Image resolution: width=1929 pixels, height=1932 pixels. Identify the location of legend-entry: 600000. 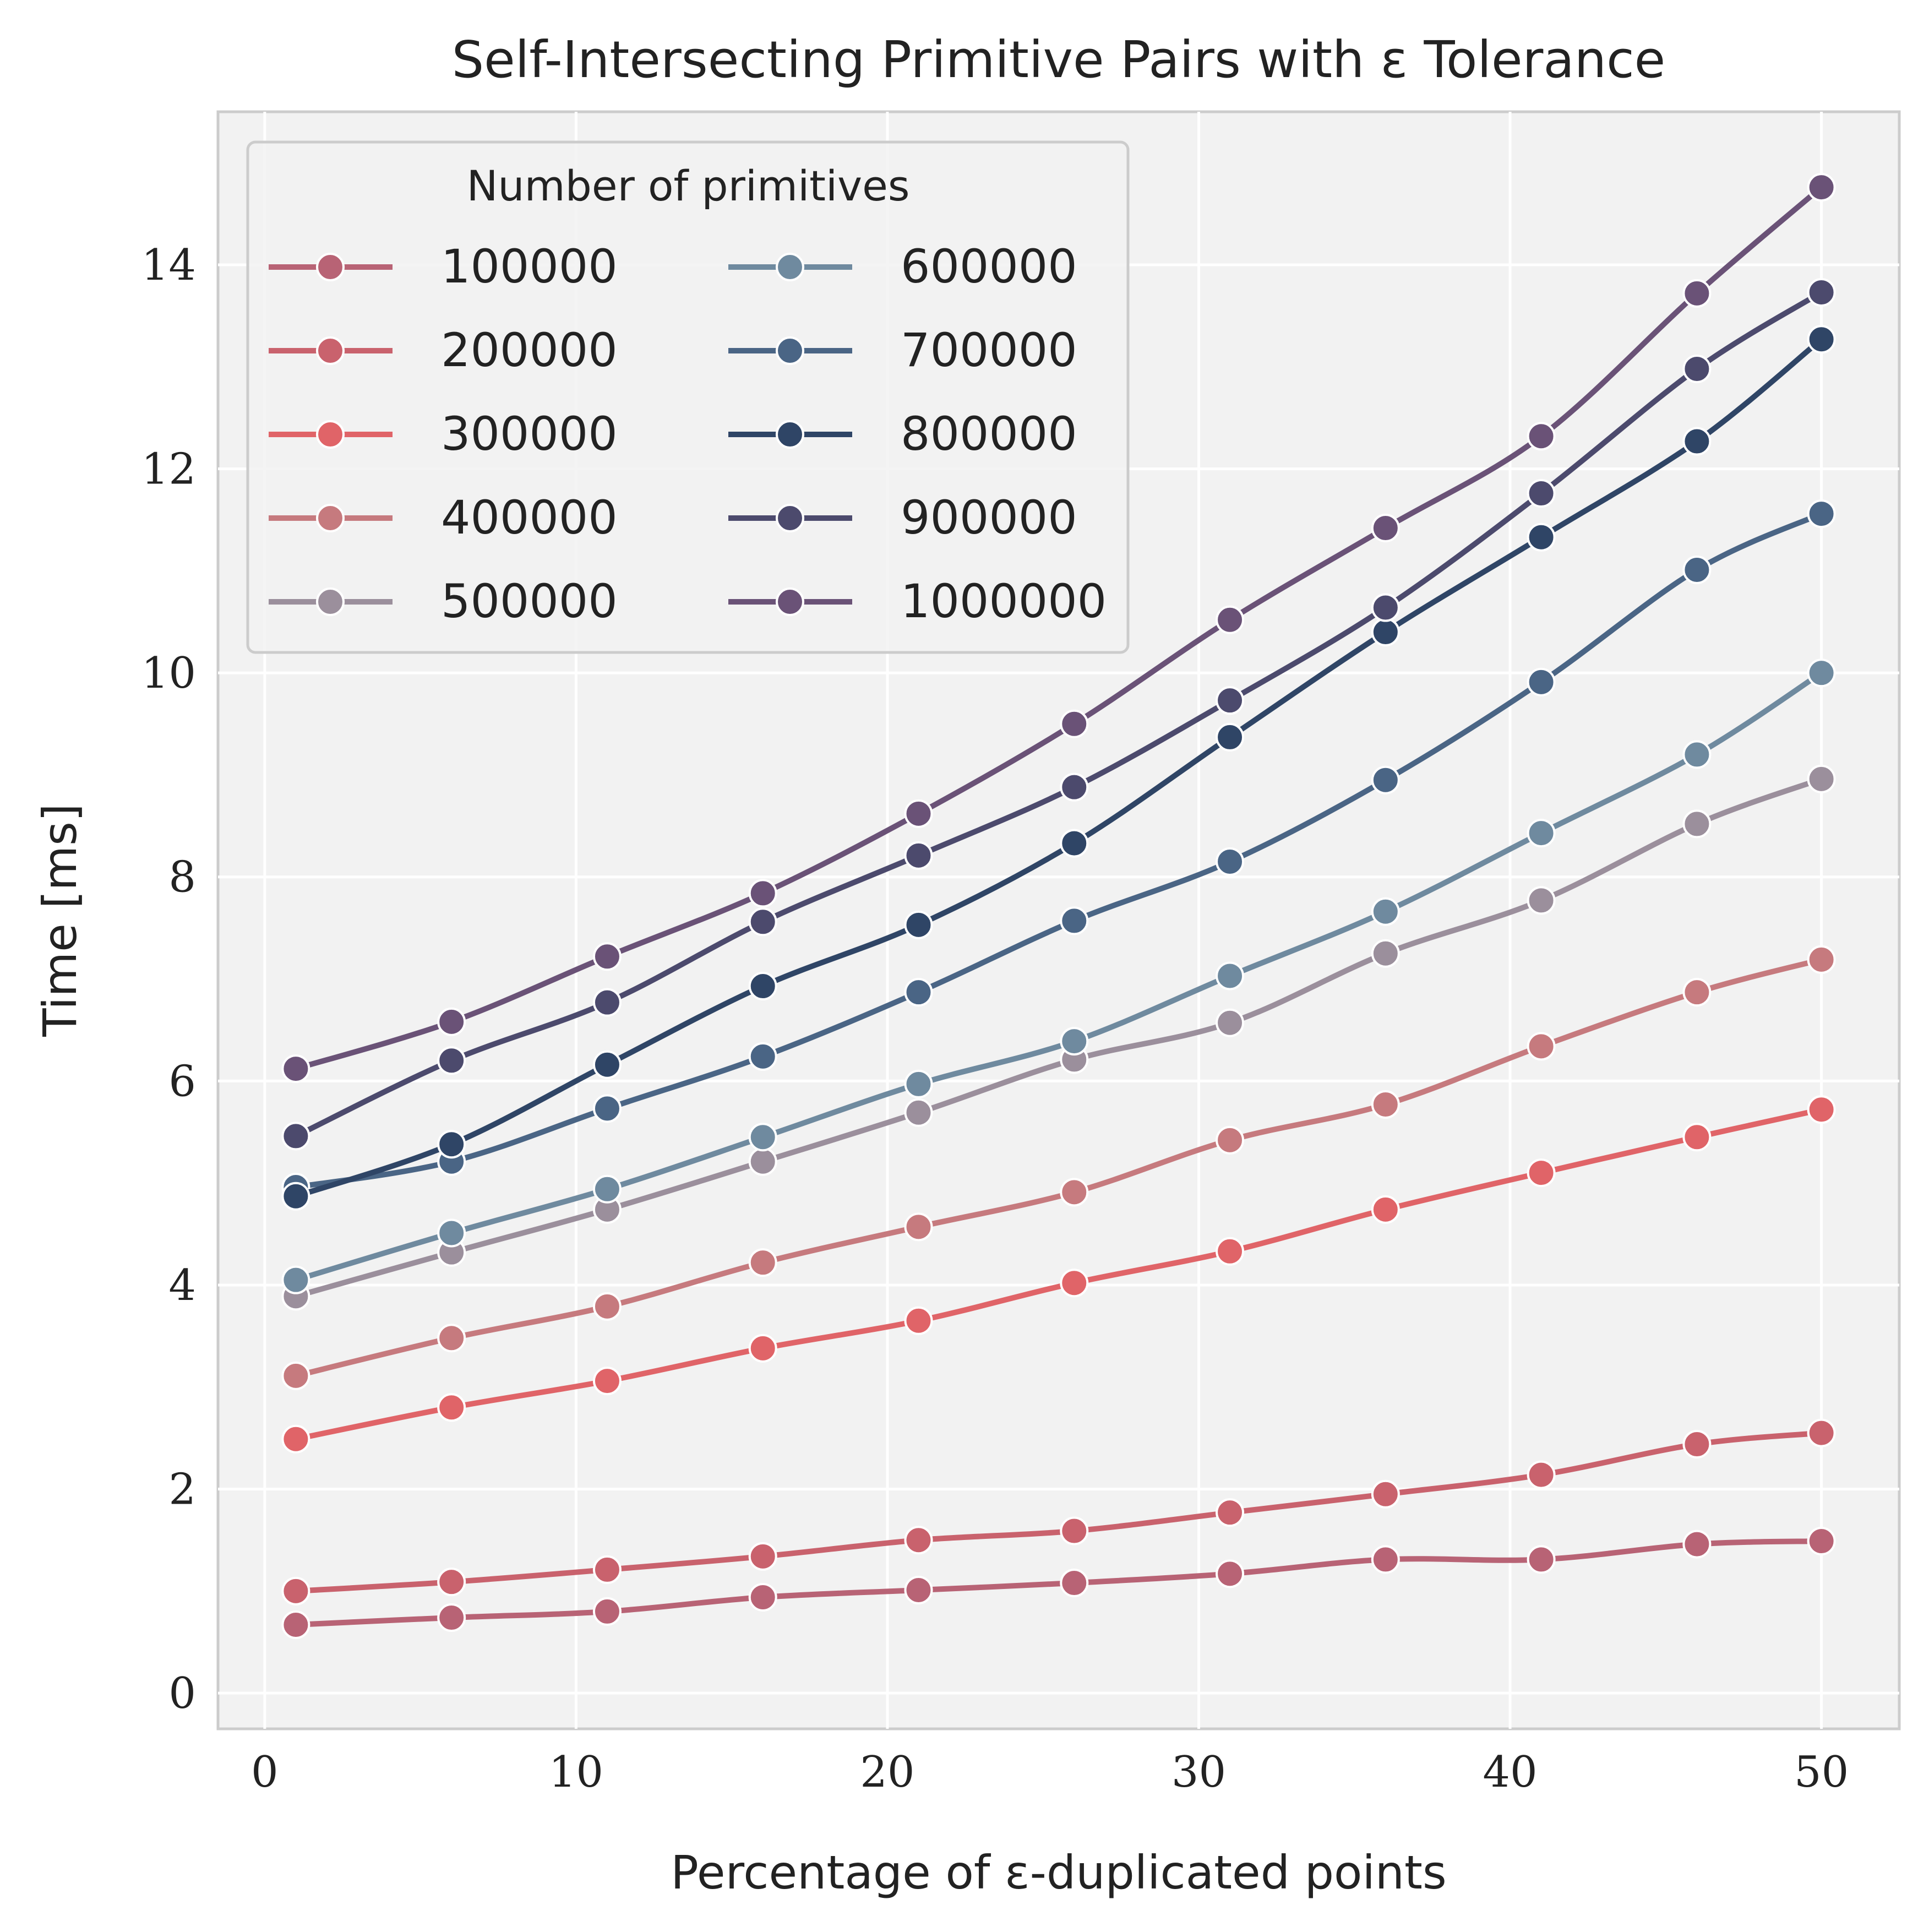
(902, 266).